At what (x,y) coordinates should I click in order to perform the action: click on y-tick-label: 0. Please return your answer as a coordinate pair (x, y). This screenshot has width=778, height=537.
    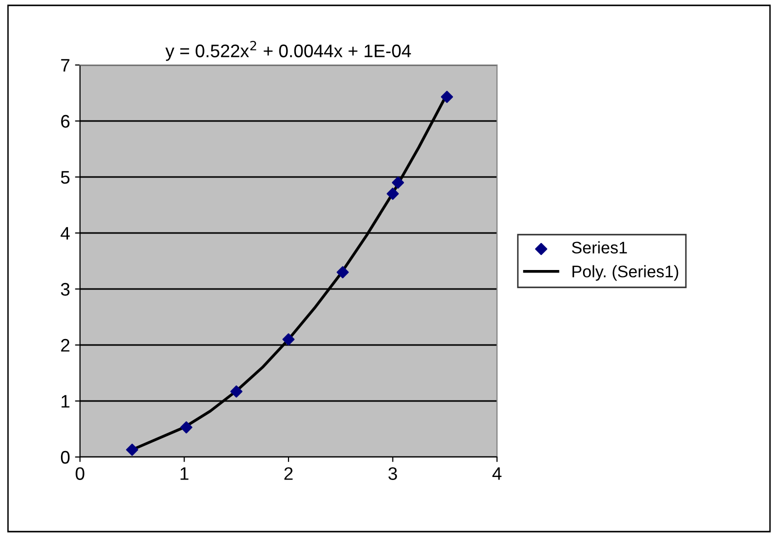
    Looking at the image, I should click on (65, 457).